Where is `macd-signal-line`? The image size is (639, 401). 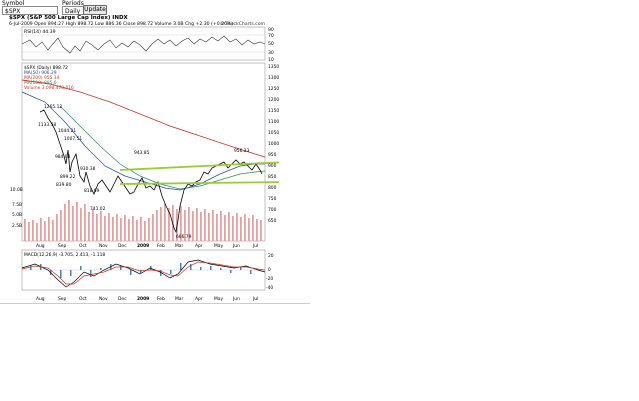
macd-signal-line is located at coordinates (143, 273).